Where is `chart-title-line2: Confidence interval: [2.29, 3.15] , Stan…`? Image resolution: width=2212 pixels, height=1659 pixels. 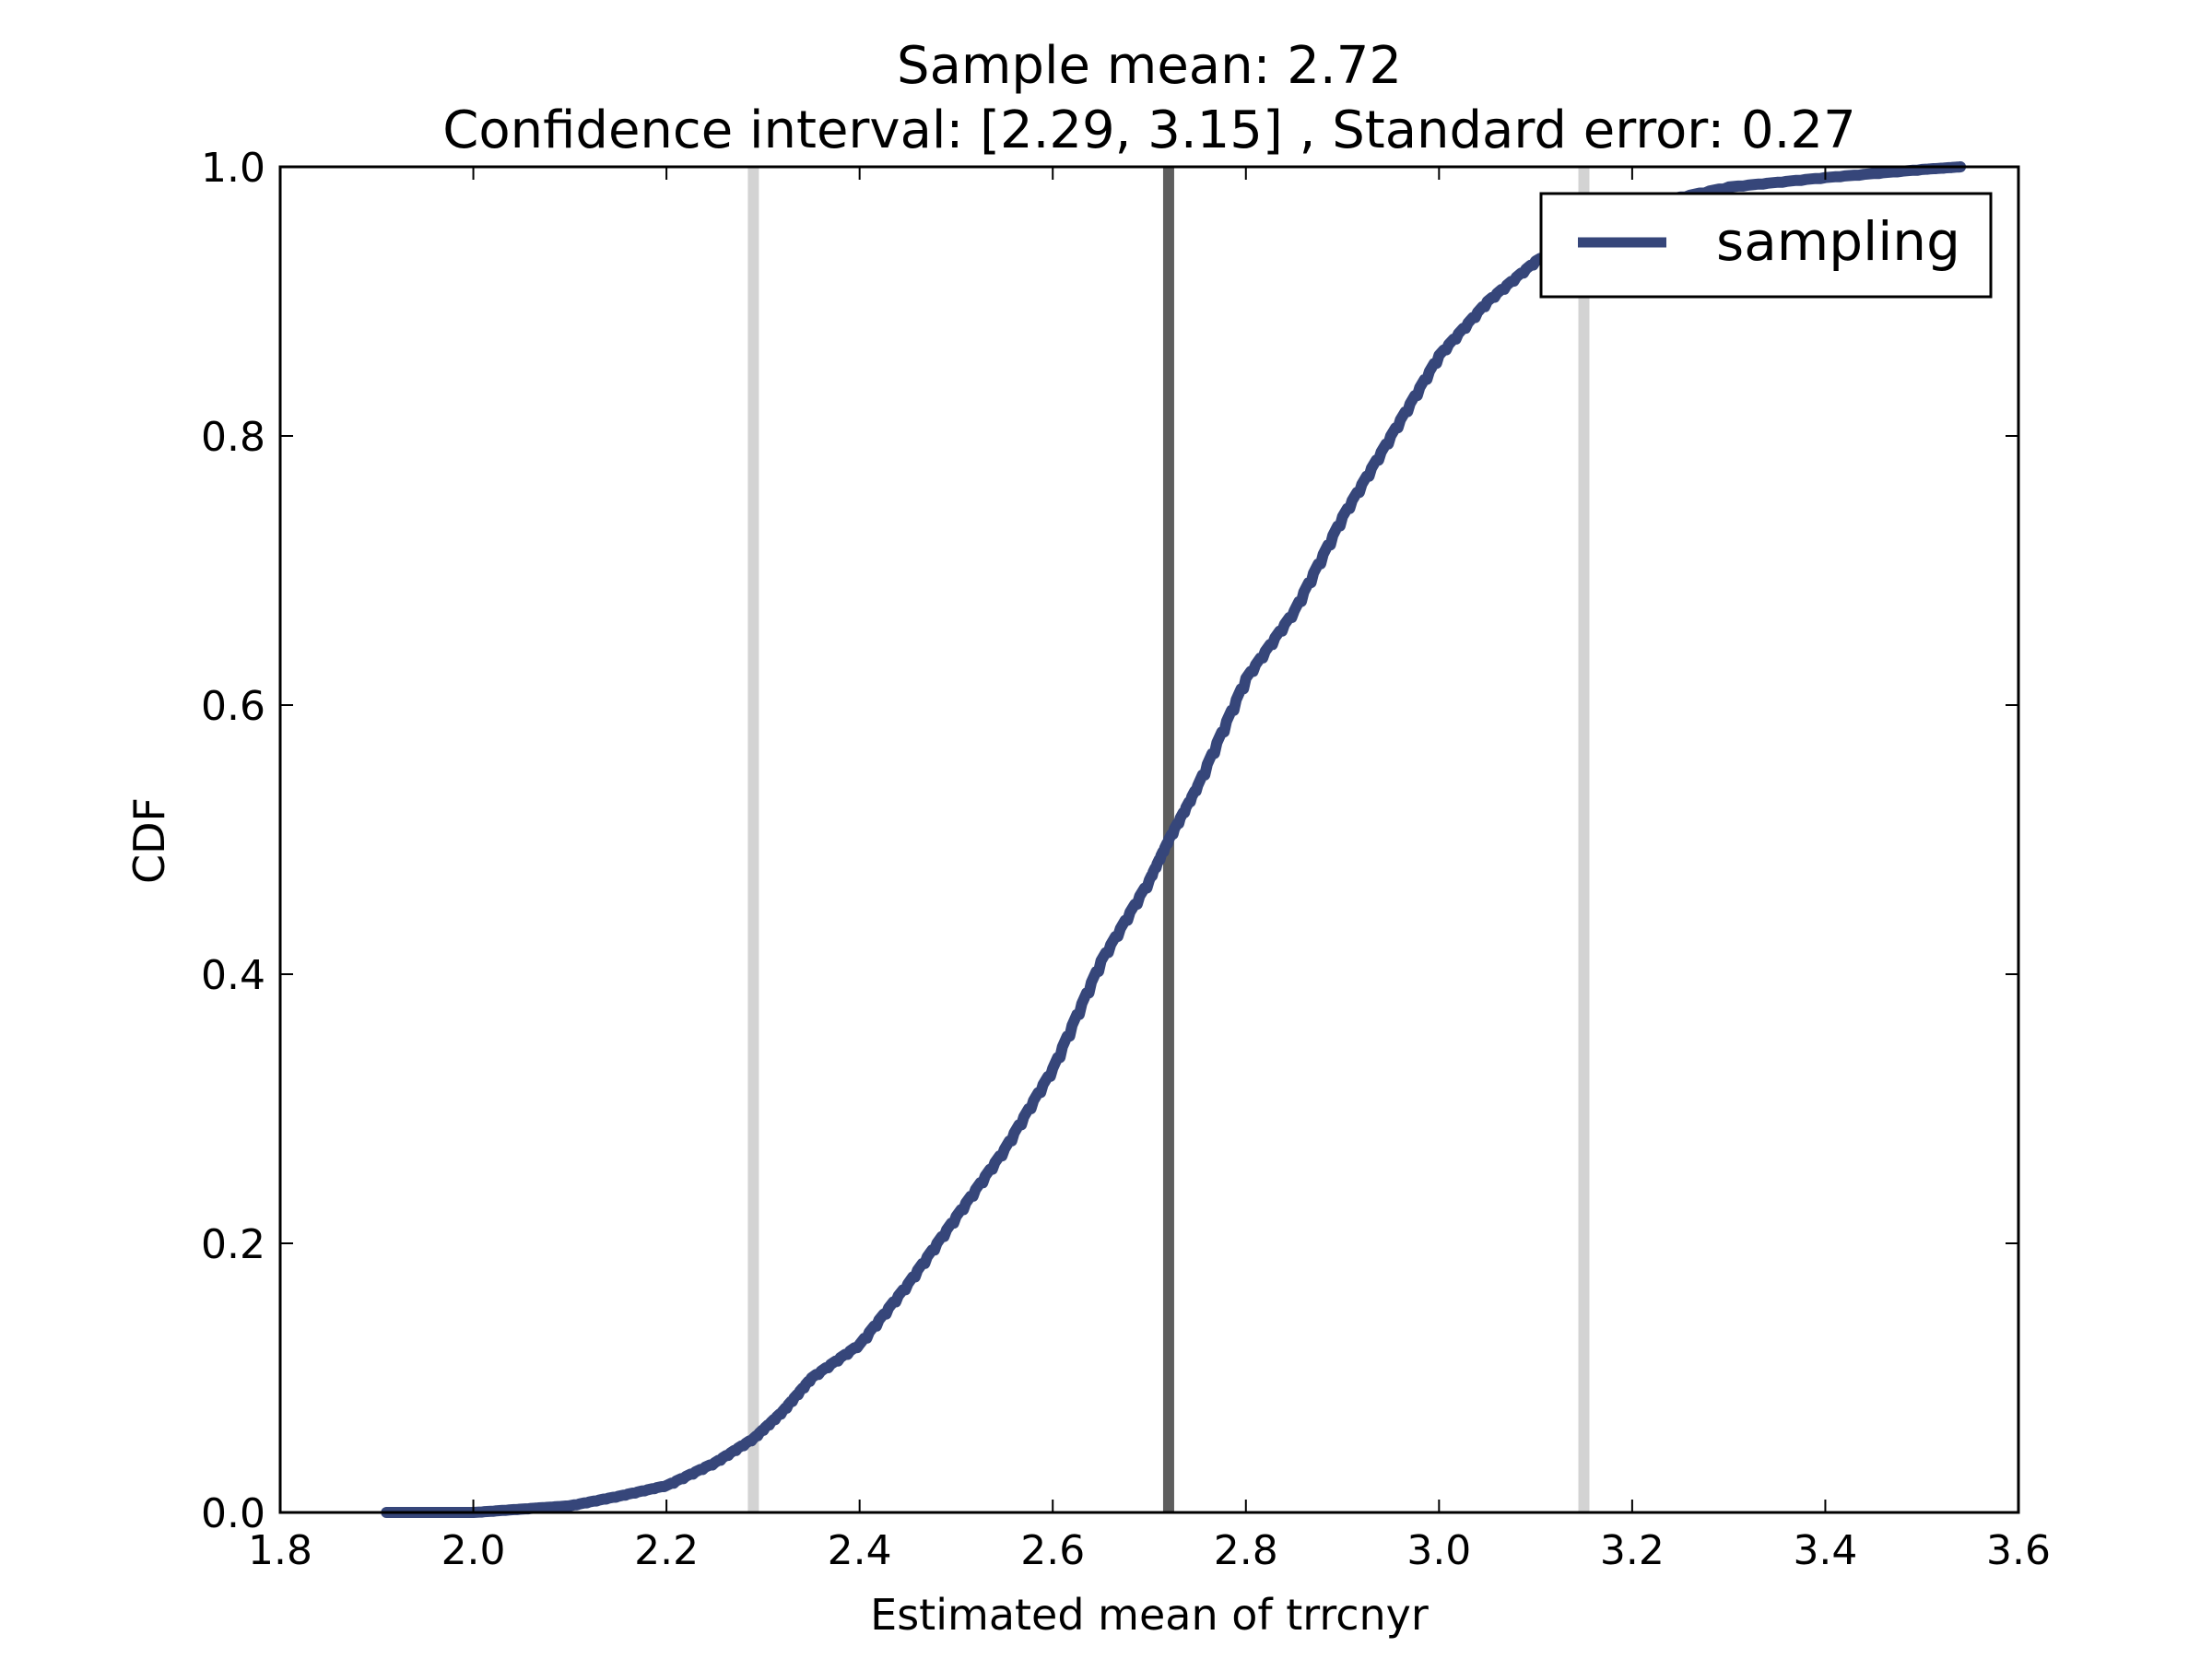 chart-title-line2: Confidence interval: [2.29, 3.15] , Stan… is located at coordinates (1148, 130).